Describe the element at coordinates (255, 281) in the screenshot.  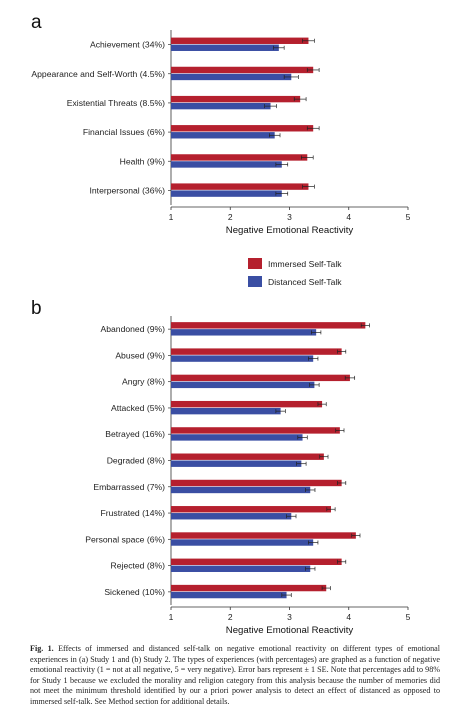
I see `legend-distanced-swatch` at that location.